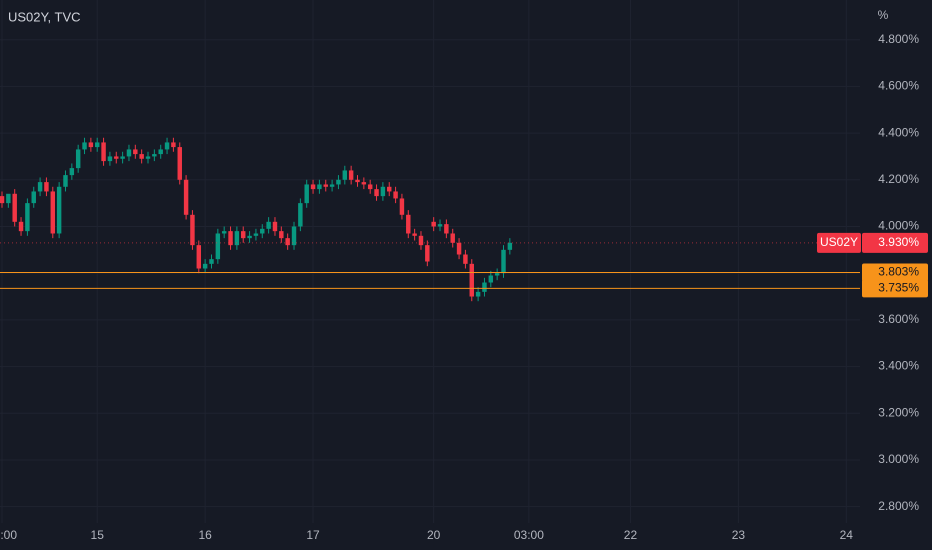 Image resolution: width=932 pixels, height=550 pixels. I want to click on x-tick-label: 16, so click(205, 535).